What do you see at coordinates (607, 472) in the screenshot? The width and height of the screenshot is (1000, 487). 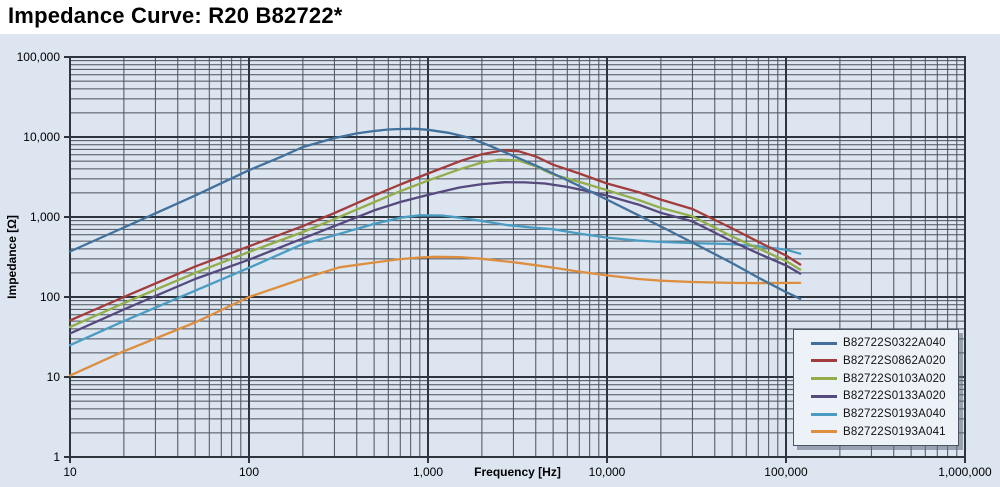 I see `x-tick-label: 10,000` at bounding box center [607, 472].